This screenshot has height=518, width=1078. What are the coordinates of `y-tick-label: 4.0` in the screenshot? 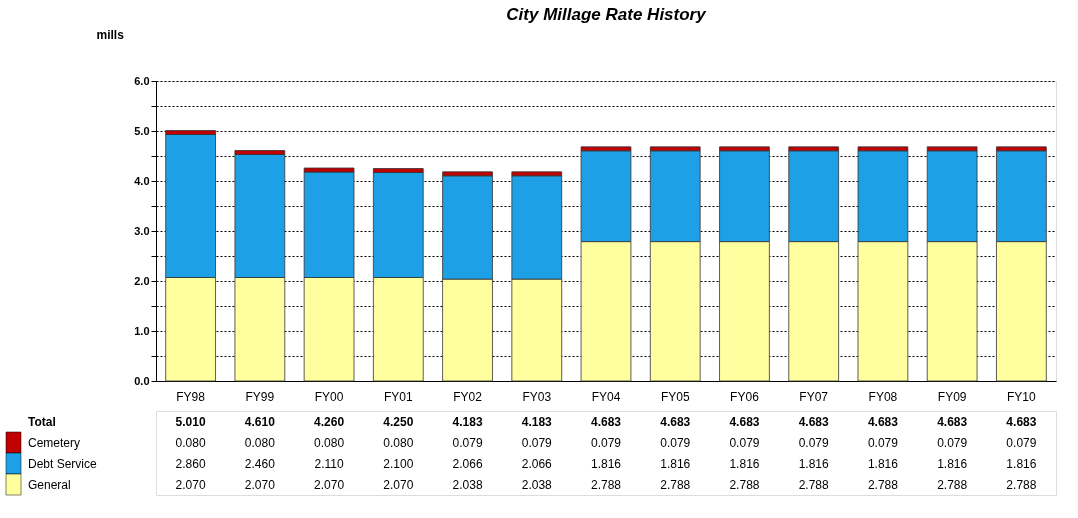 It's located at (142, 180).